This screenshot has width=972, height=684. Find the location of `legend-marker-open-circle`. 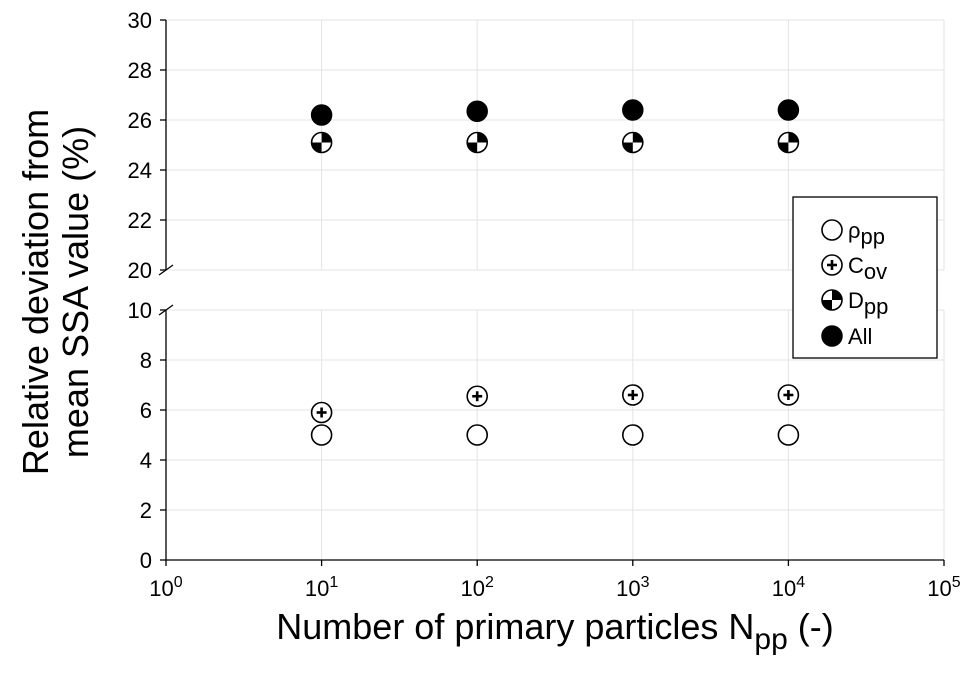

legend-marker-open-circle is located at coordinates (832, 230).